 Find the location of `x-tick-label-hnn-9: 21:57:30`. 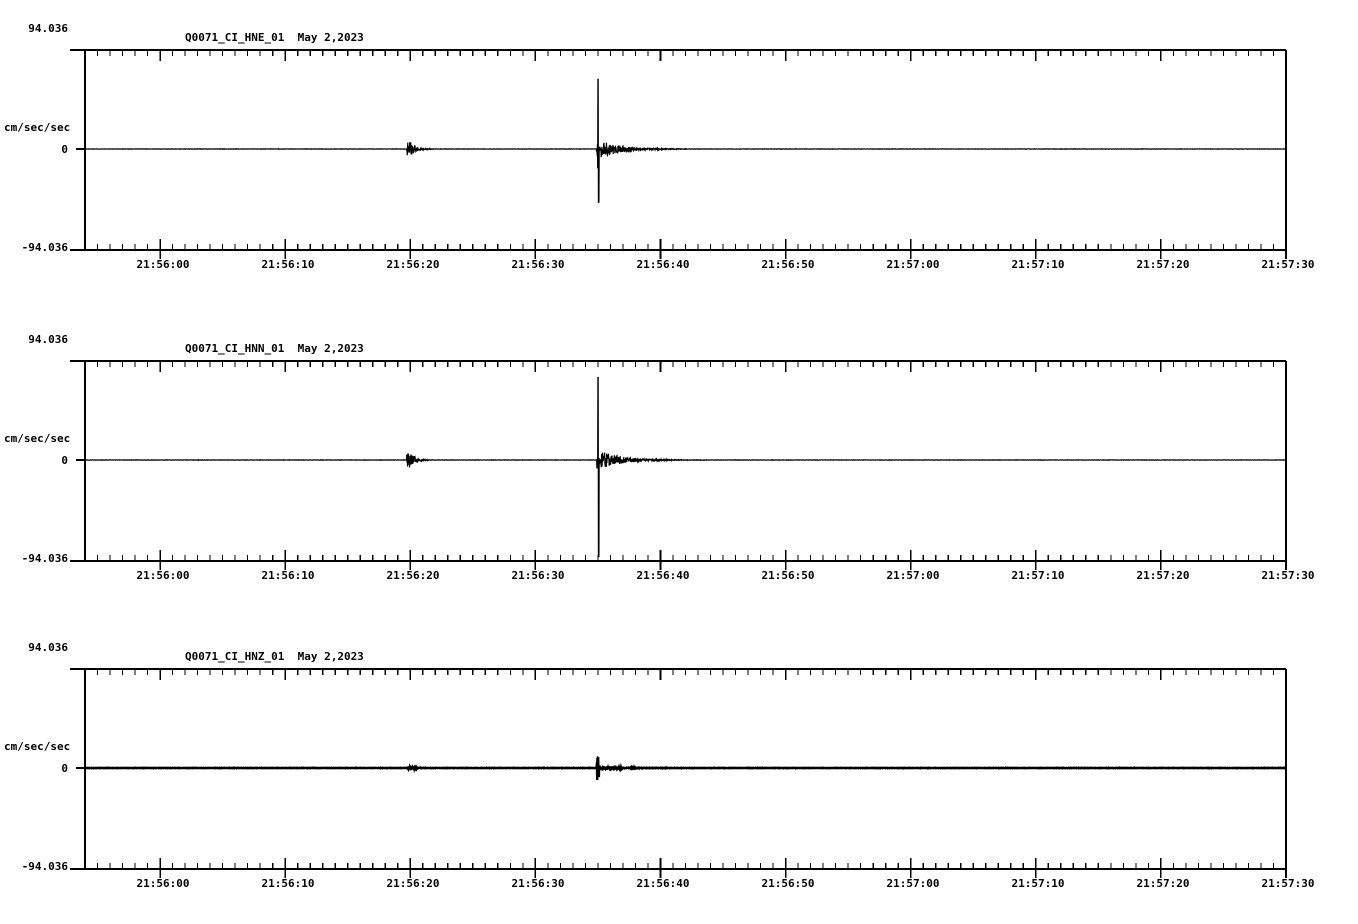

x-tick-label-hnn-9: 21:57:30 is located at coordinates (1288, 575).